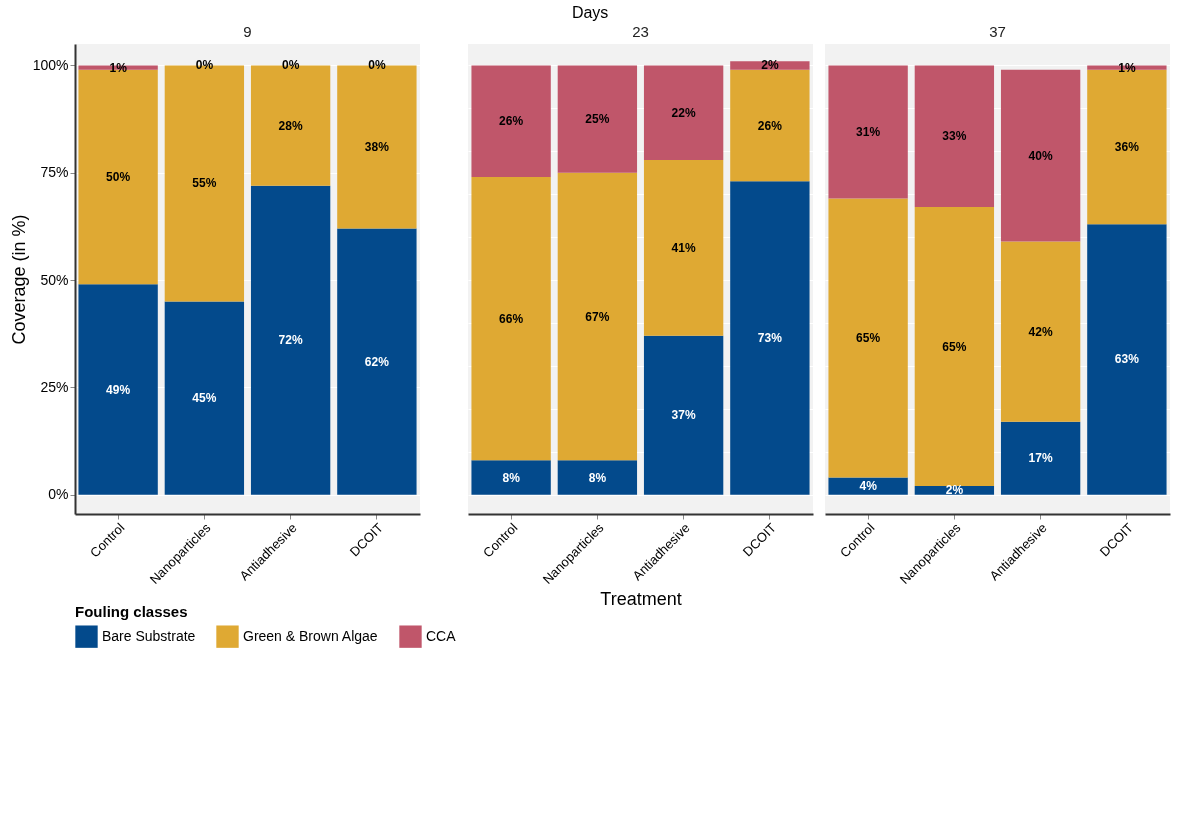  I want to click on data-label: 37%, so click(683, 415).